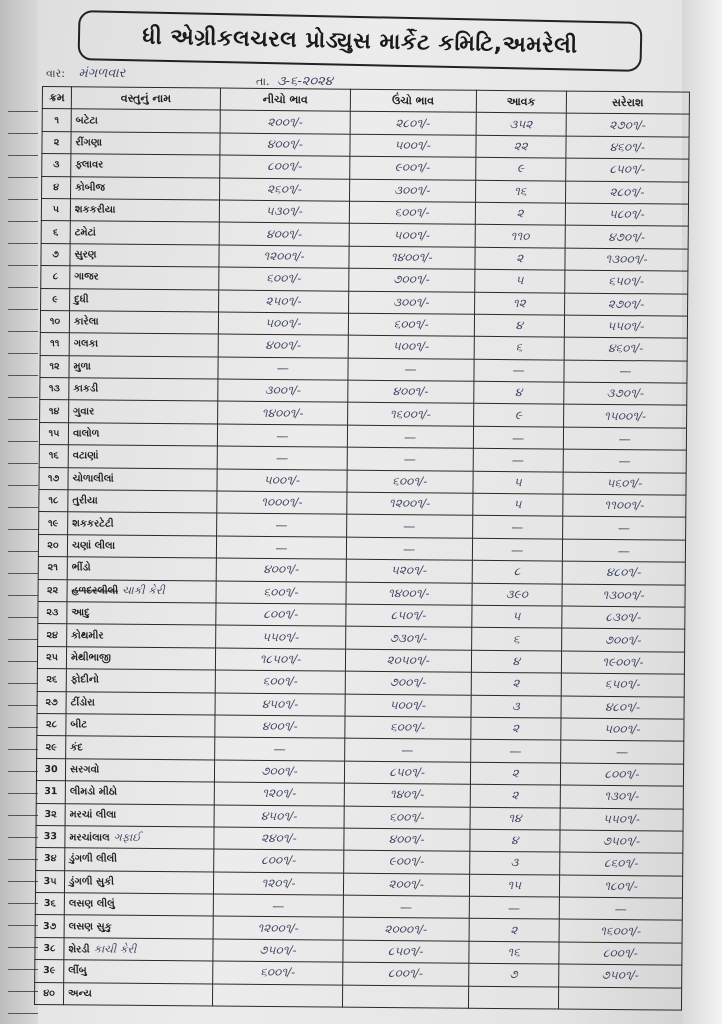 This screenshot has height=1024, width=722. I want to click on item-name-text: કારેલા, so click(86, 322).